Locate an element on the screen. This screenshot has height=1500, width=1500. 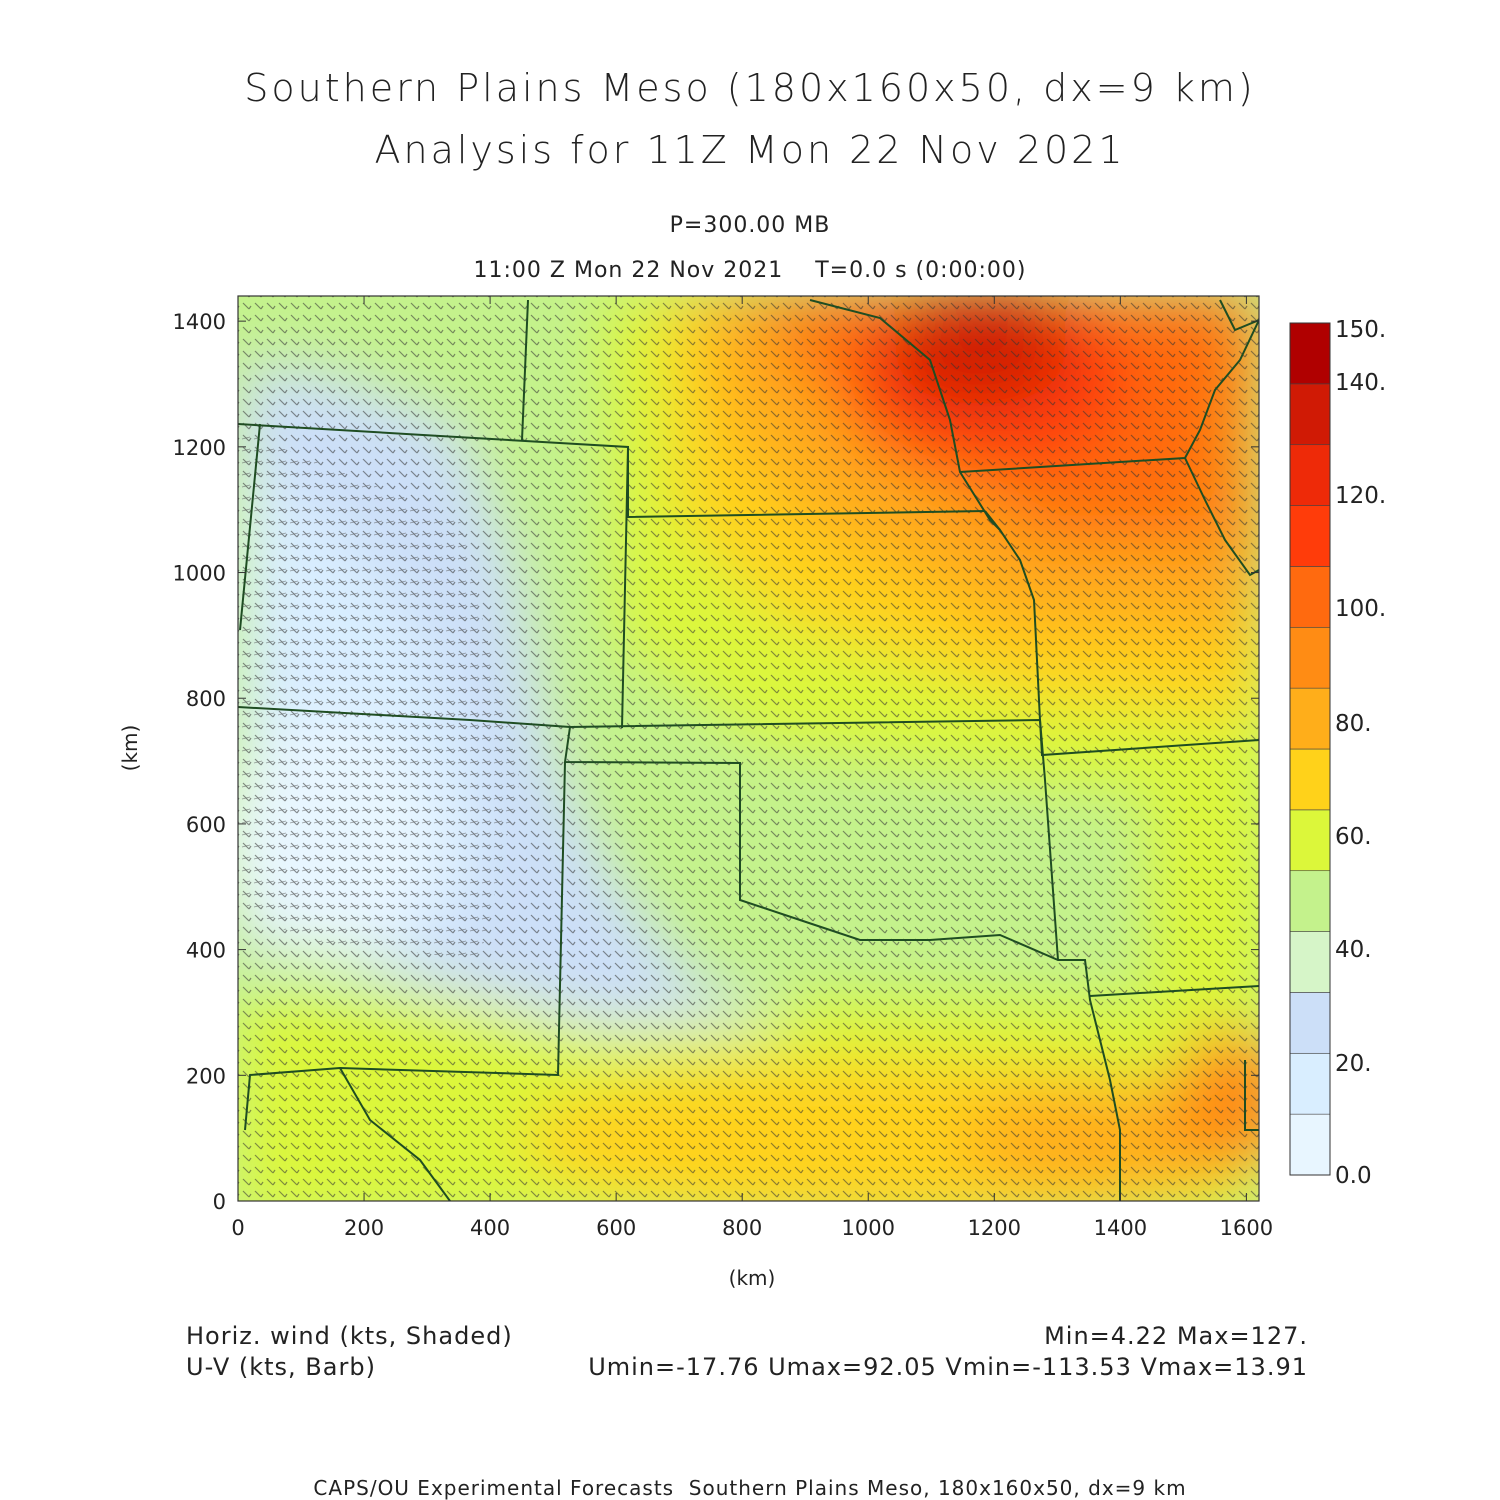
x-tick-label: 1000 is located at coordinates (868, 1228).